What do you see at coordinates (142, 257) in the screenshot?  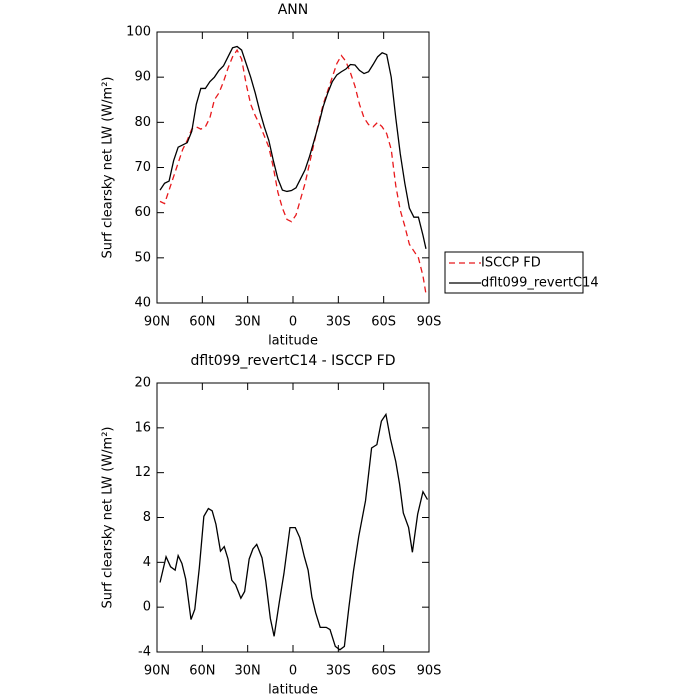 I see `y-tick-label: 50` at bounding box center [142, 257].